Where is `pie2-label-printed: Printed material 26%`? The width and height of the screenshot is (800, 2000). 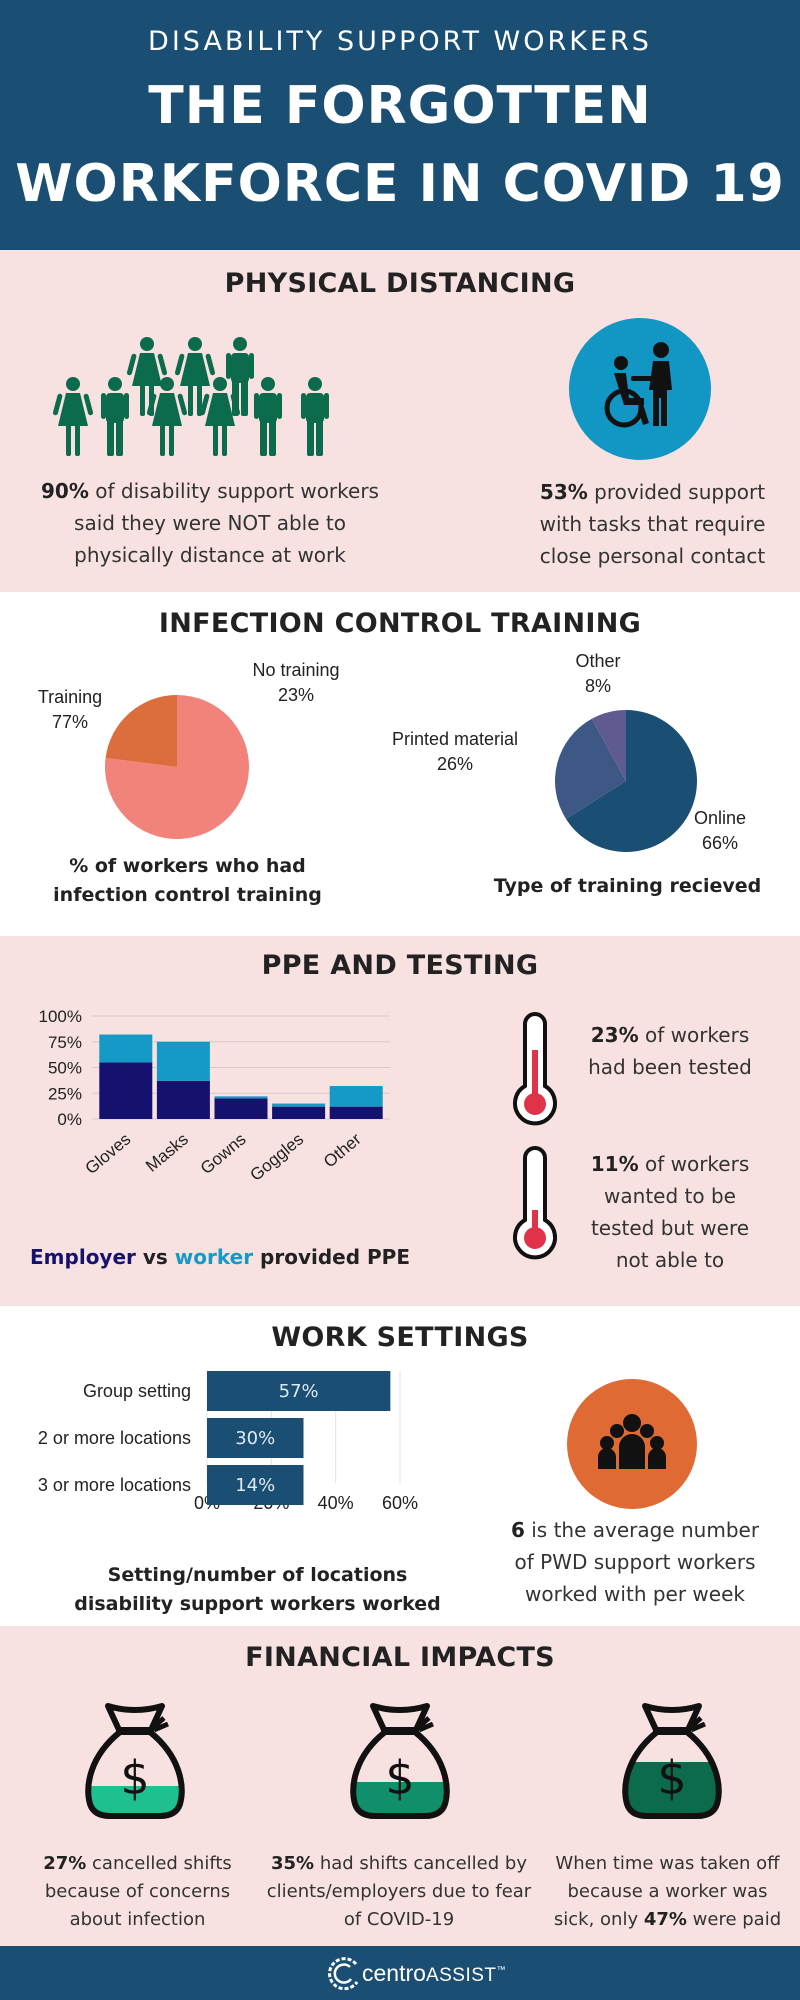 pie2-label-printed: Printed material 26% is located at coordinates (455, 752).